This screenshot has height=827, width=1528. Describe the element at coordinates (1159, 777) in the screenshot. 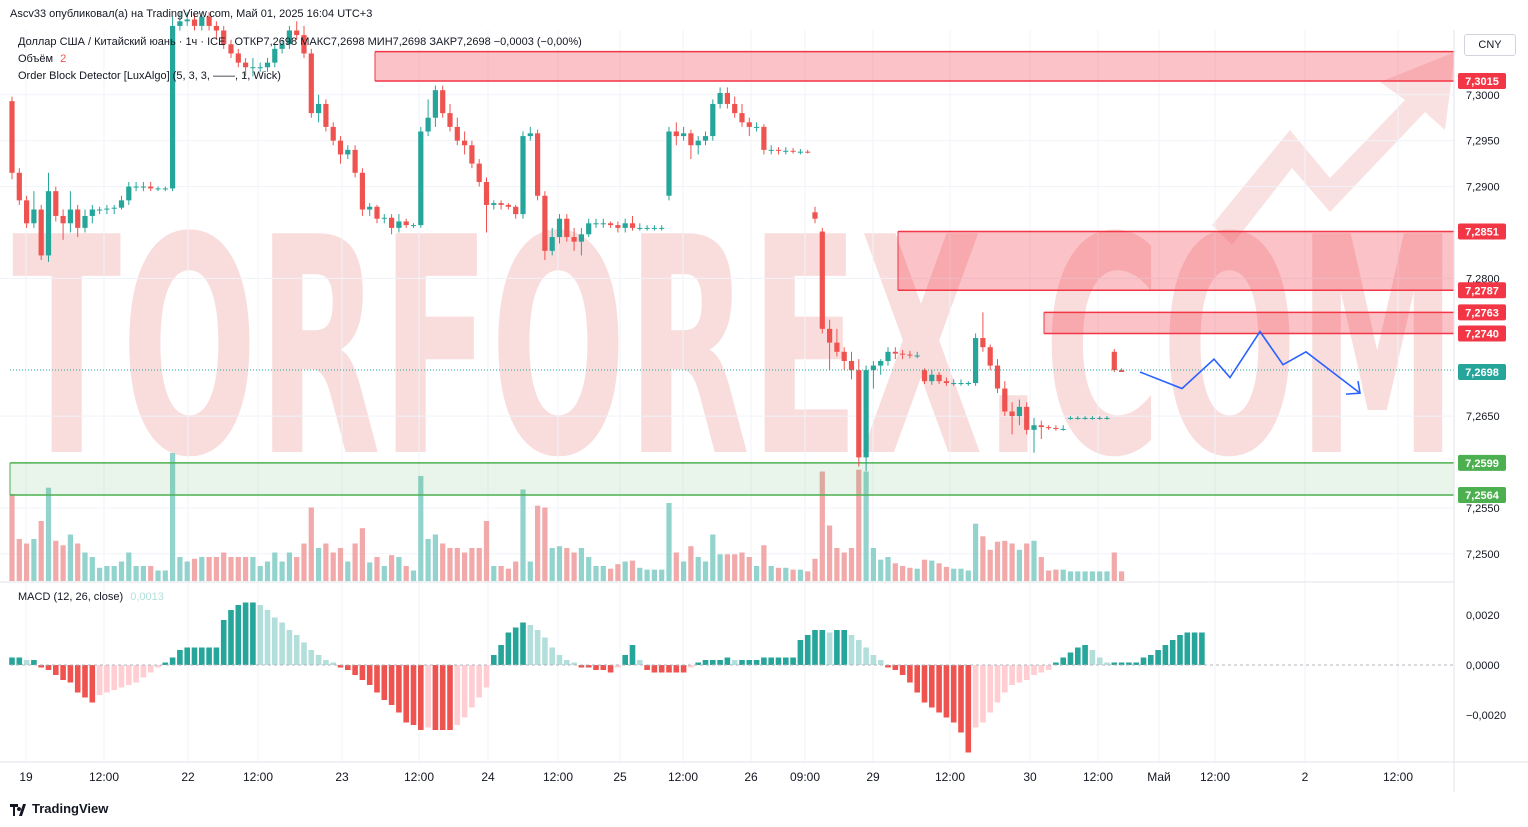

I see `time-tick-label: Май` at that location.